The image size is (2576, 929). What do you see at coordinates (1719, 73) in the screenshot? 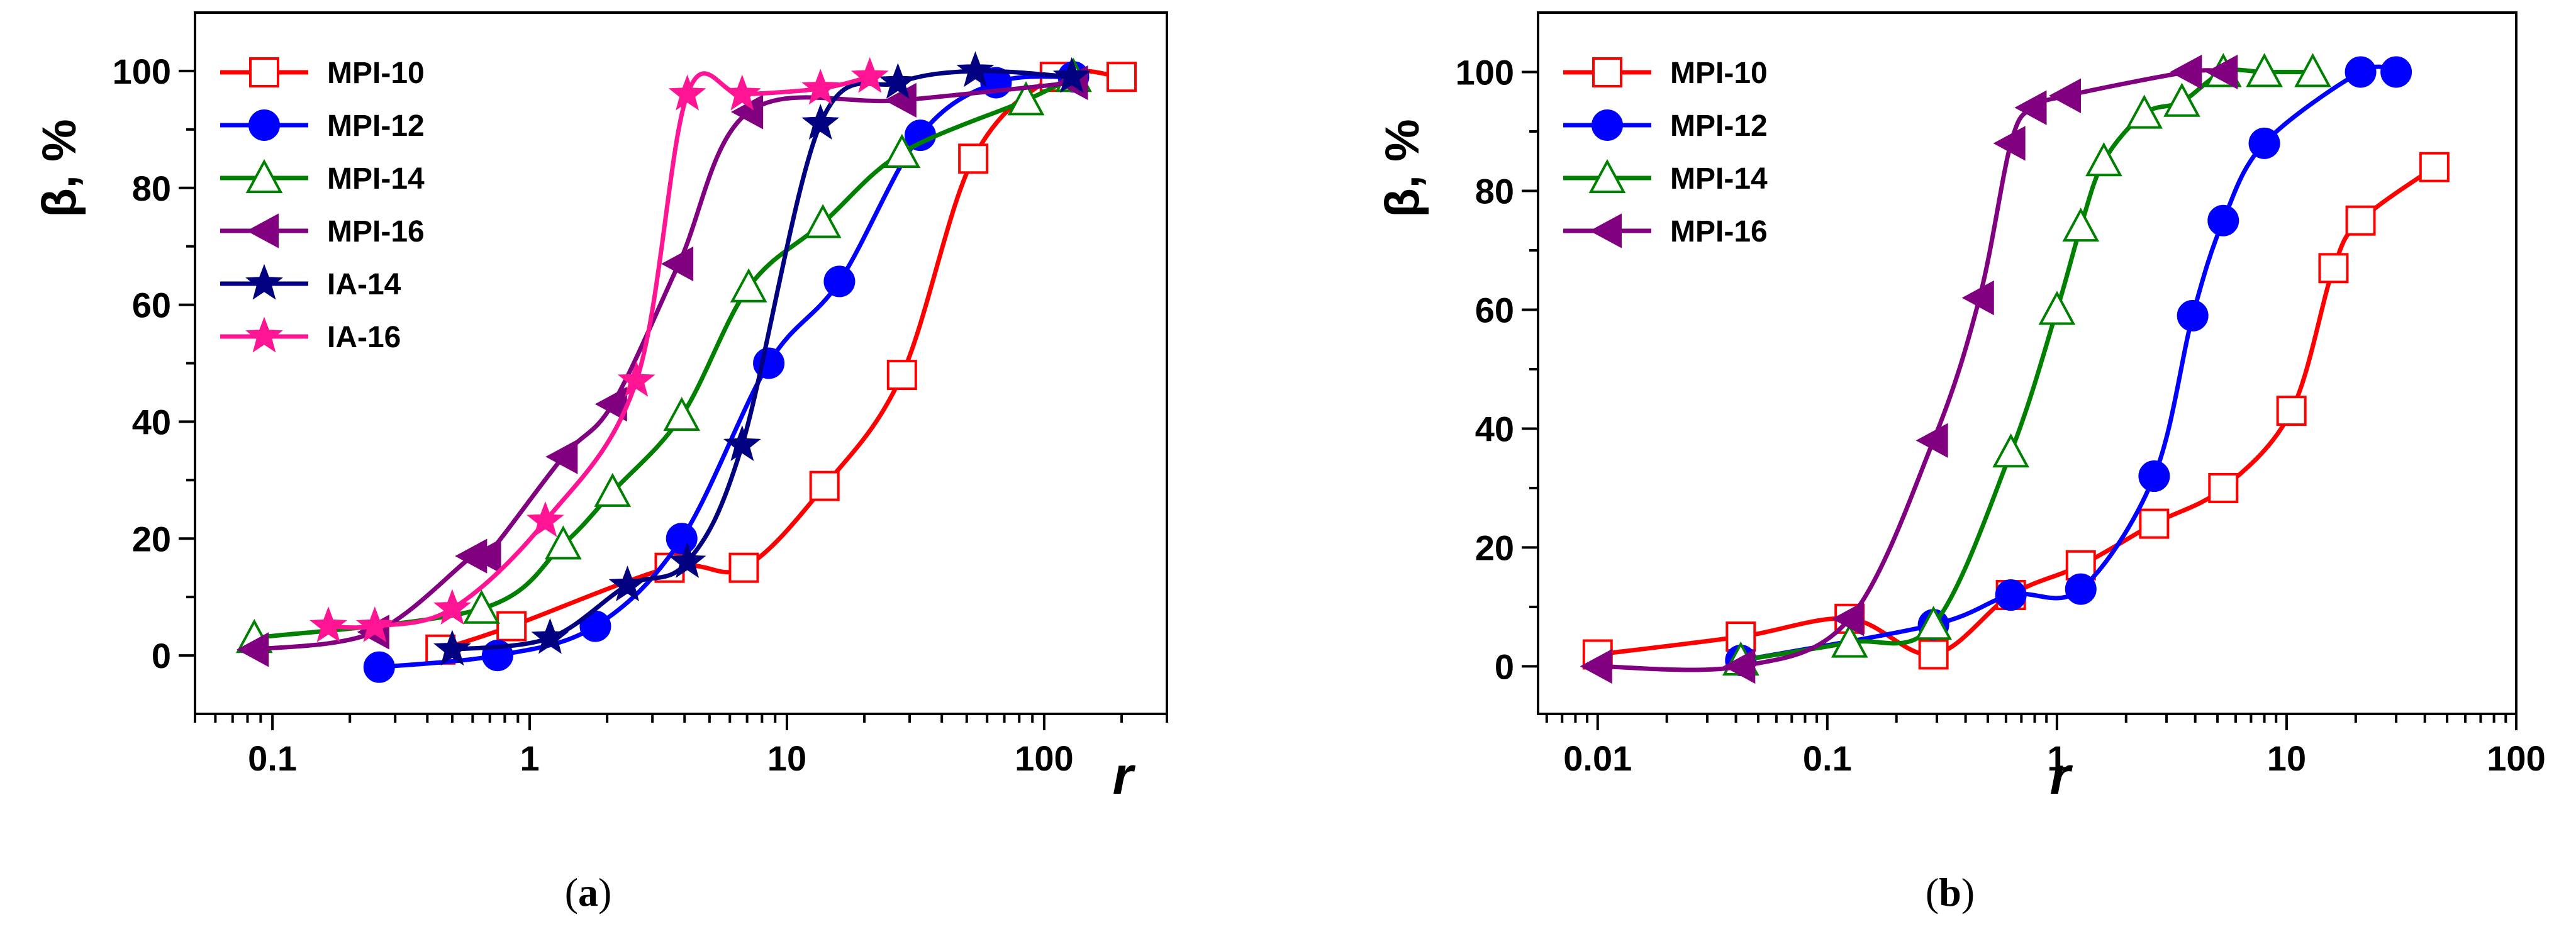
I see `legend-label: MPI-10` at bounding box center [1719, 73].